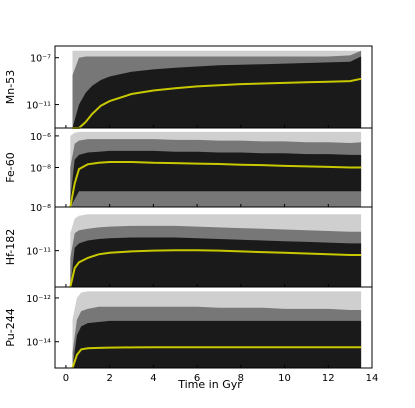 Image resolution: width=415 pixels, height=408 pixels. Describe the element at coordinates (38, 343) in the screenshot. I see `panel-4-y-tick-label: 10⁻¹⁴` at that location.